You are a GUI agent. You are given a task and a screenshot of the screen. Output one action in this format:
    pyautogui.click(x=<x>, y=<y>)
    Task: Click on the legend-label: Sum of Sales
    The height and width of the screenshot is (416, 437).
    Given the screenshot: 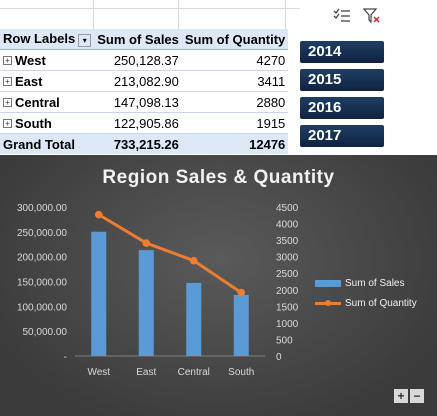 What is the action you would take?
    pyautogui.click(x=375, y=283)
    